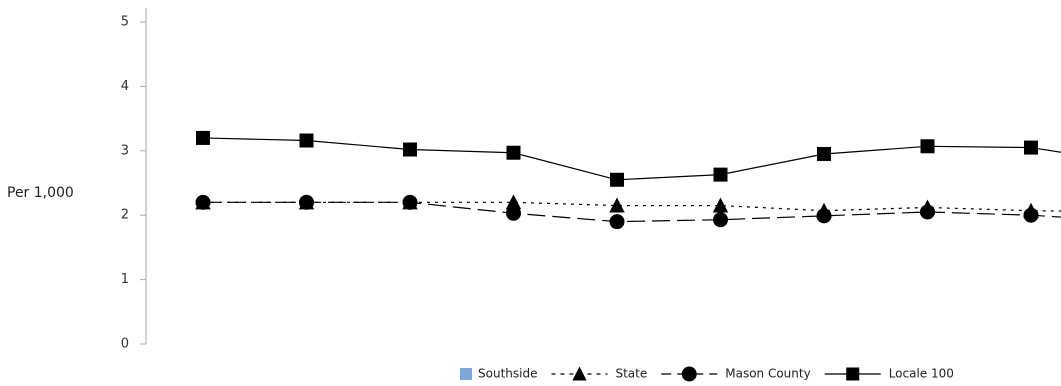 The height and width of the screenshot is (386, 1061). What do you see at coordinates (631, 374) in the screenshot?
I see `legend-label-state: State` at bounding box center [631, 374].